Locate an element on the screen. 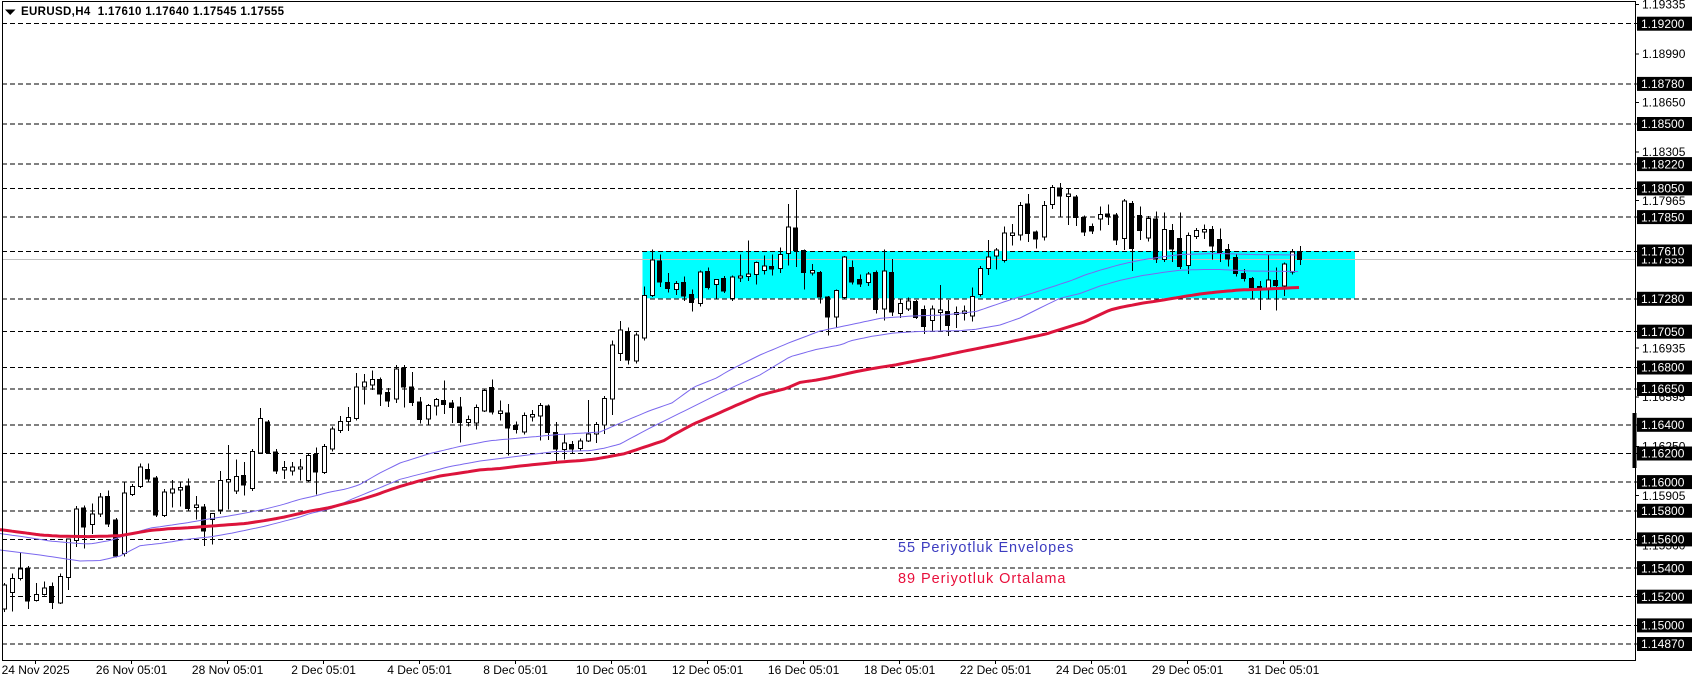 The image size is (1699, 684). svg-text: 1.16650 is located at coordinates (1663, 389).